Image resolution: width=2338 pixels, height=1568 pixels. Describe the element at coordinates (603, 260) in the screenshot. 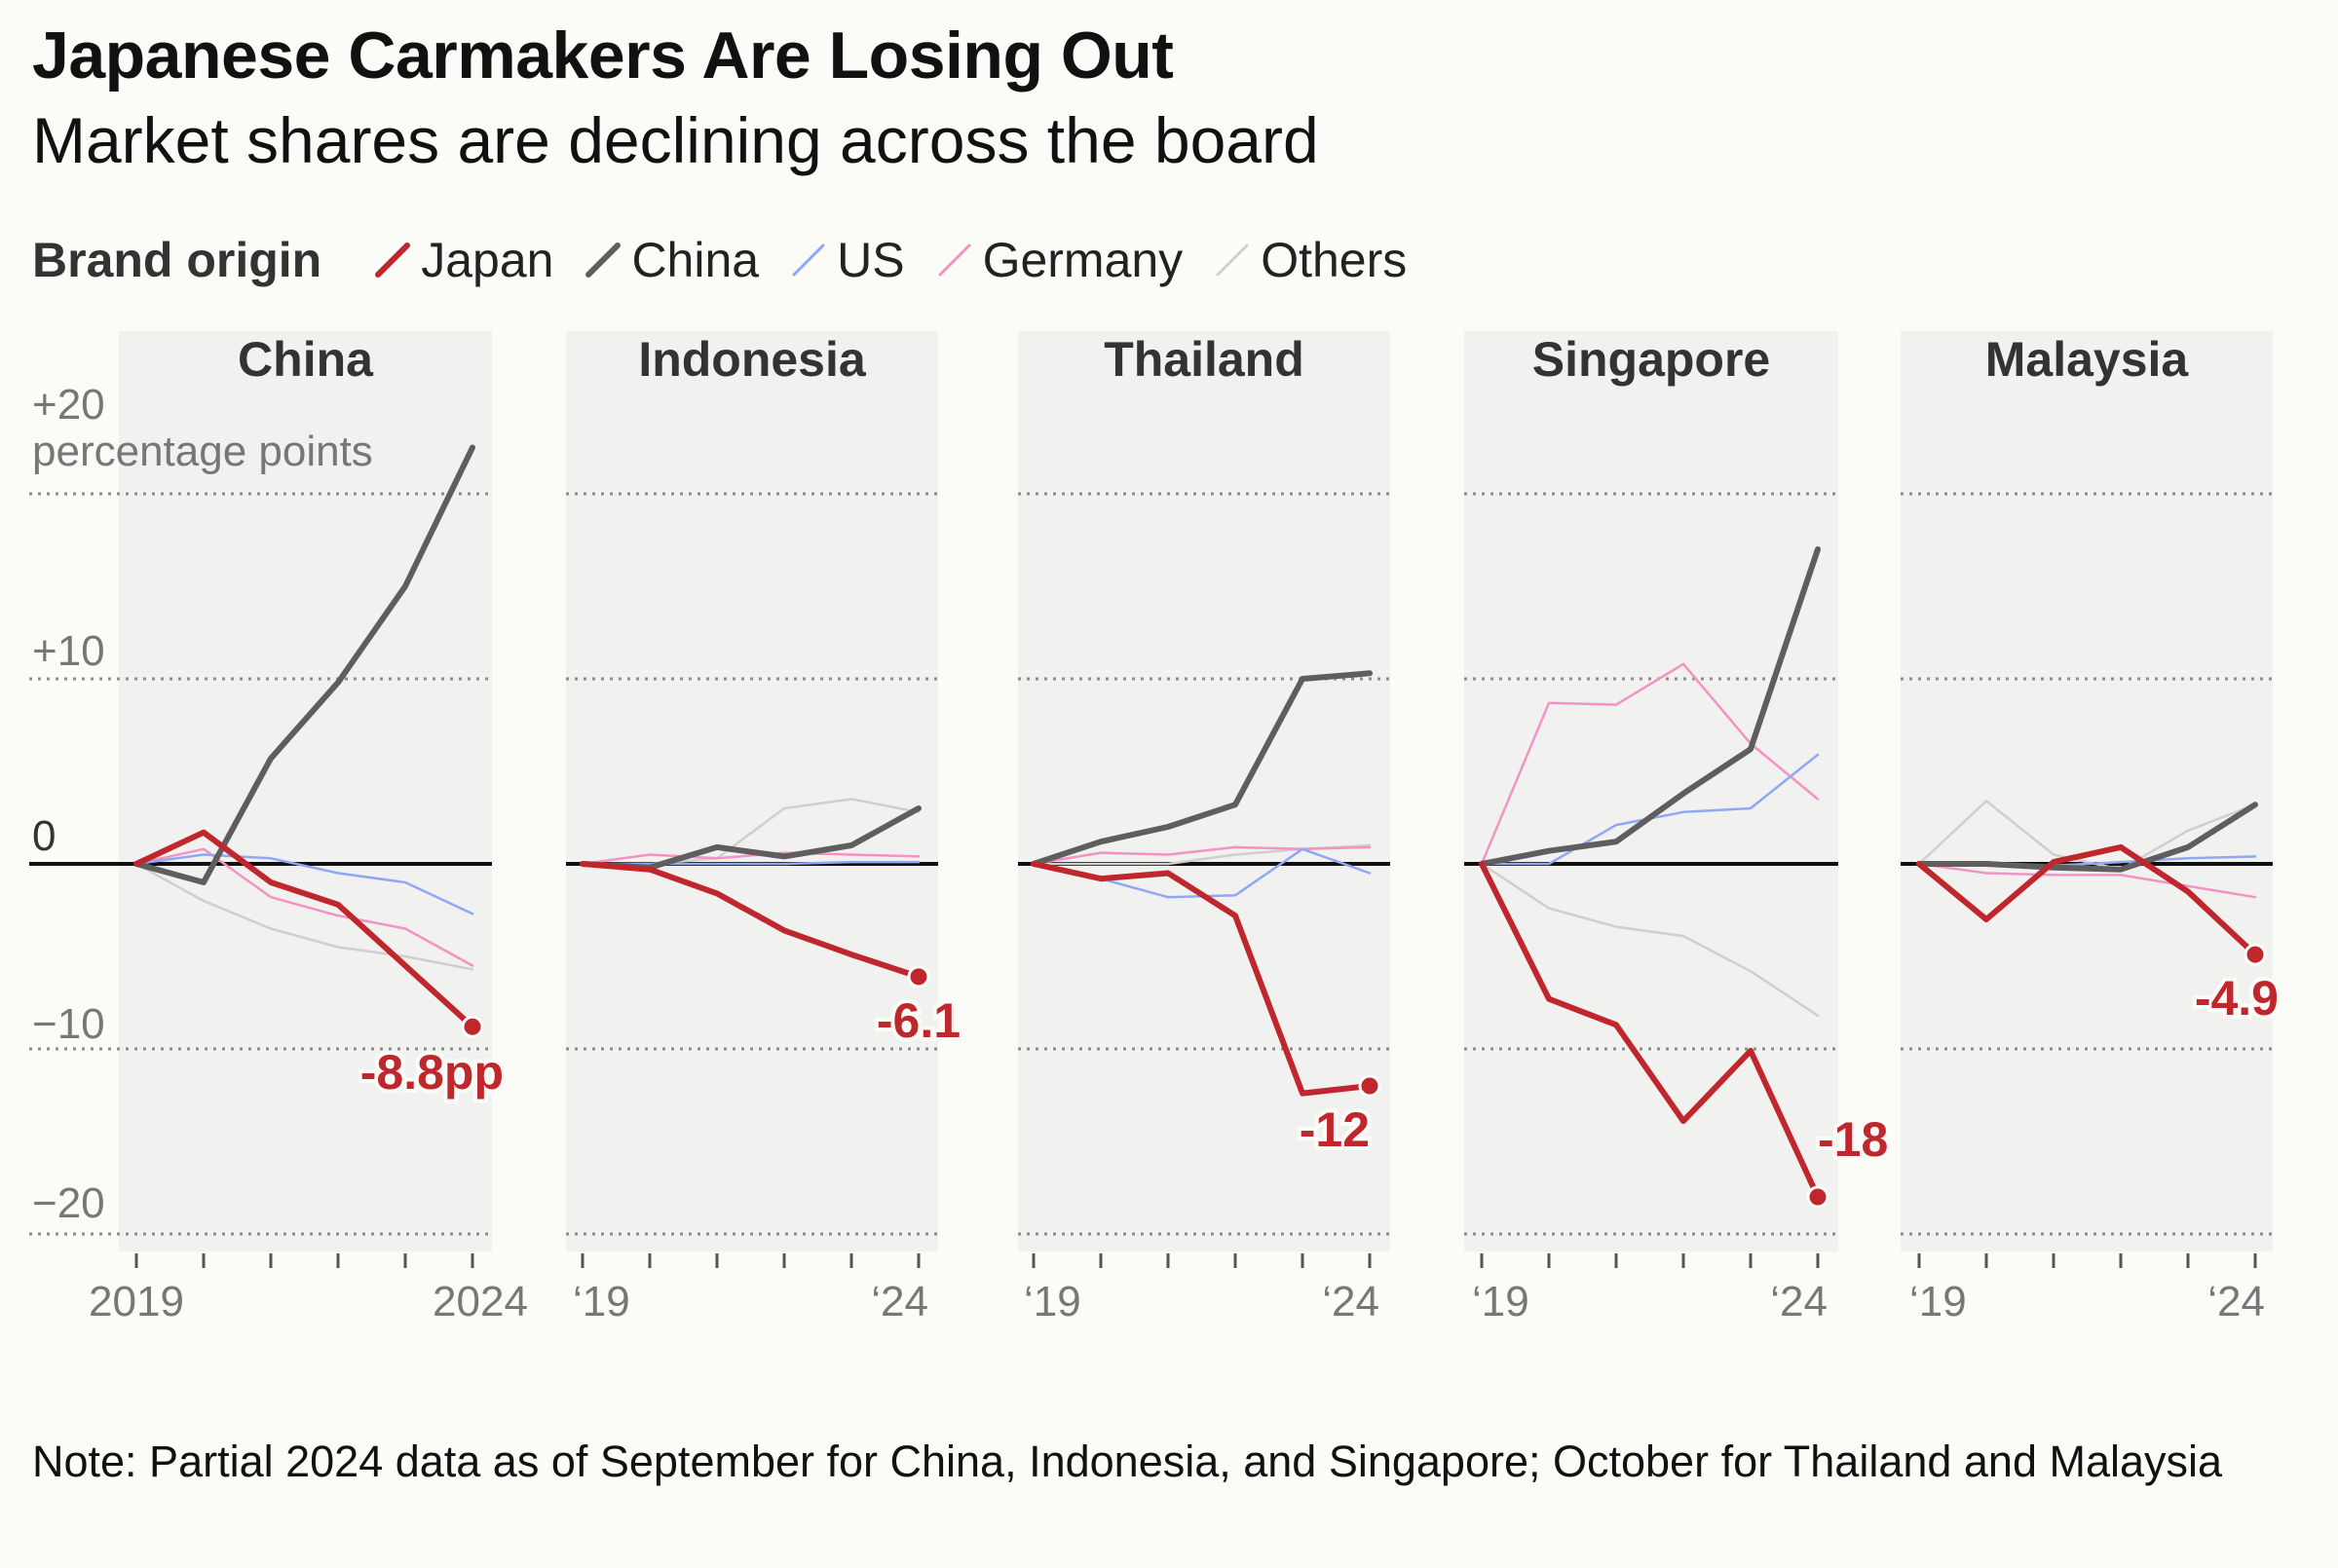

I see `legend-swatch-china` at that location.